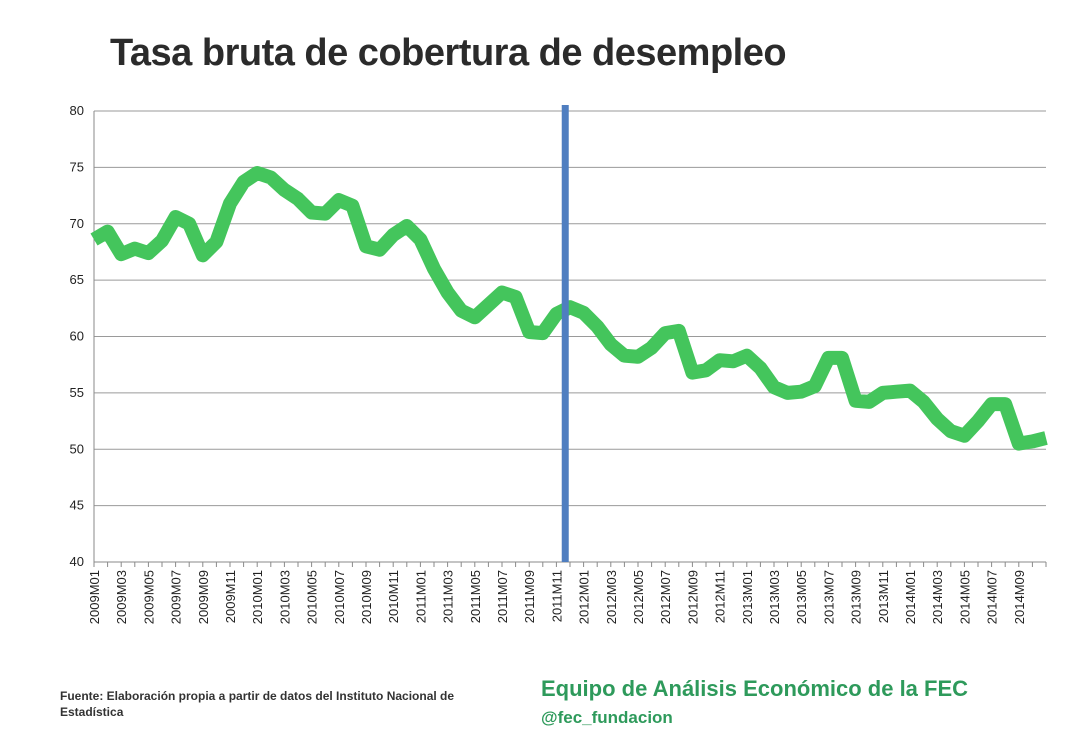 This screenshot has width=1071, height=739. What do you see at coordinates (77, 505) in the screenshot?
I see `y-tick-label-45: 45` at bounding box center [77, 505].